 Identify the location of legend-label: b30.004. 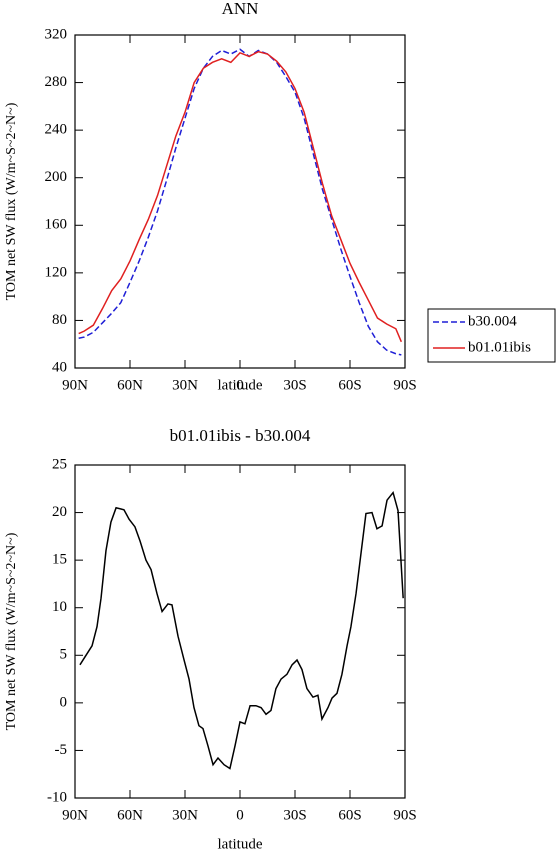
(492, 321).